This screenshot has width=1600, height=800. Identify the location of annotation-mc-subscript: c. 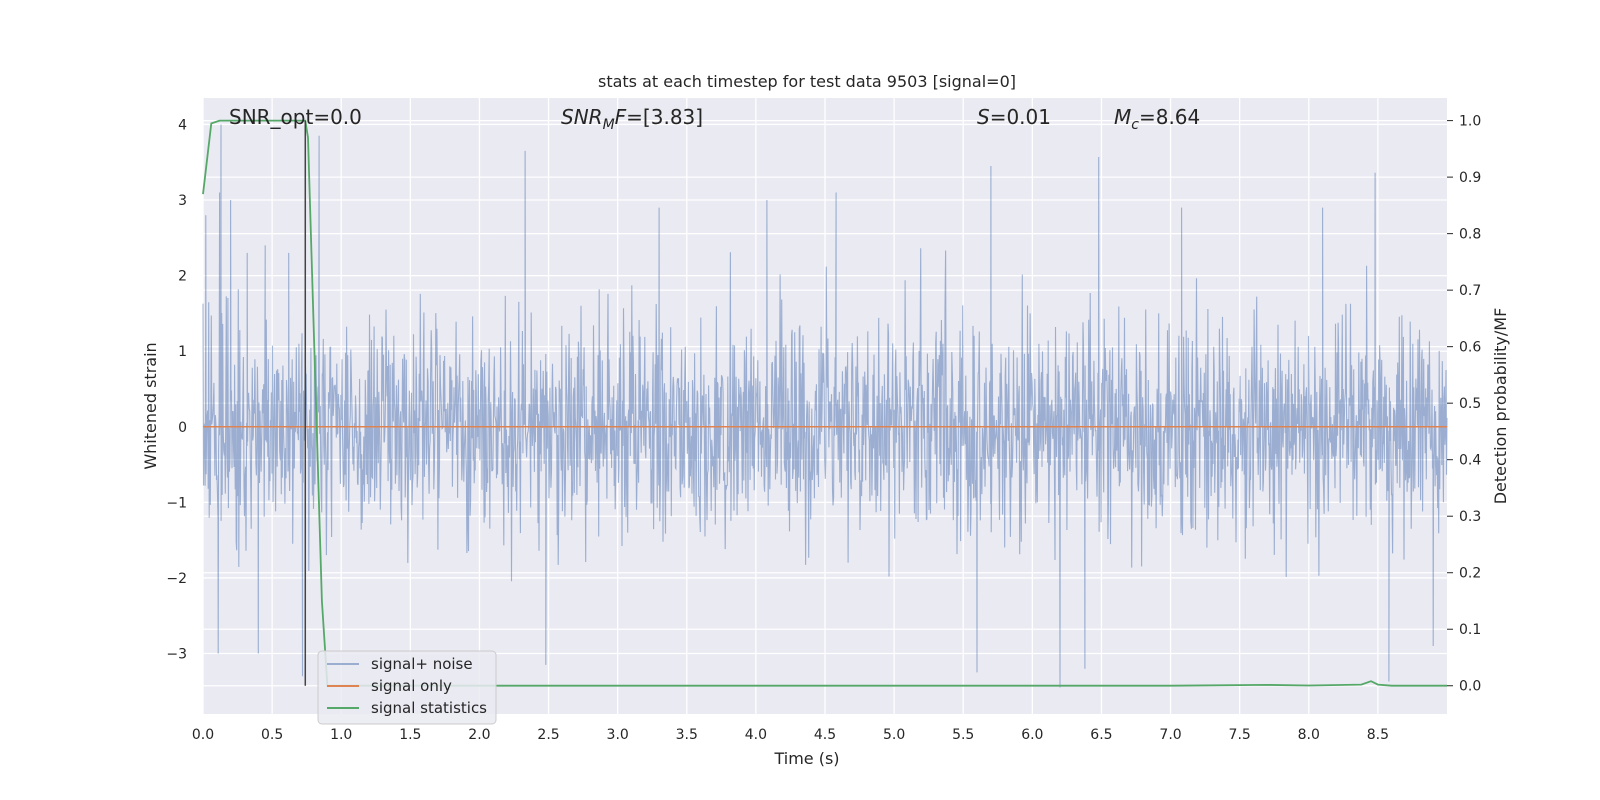
(1135, 125).